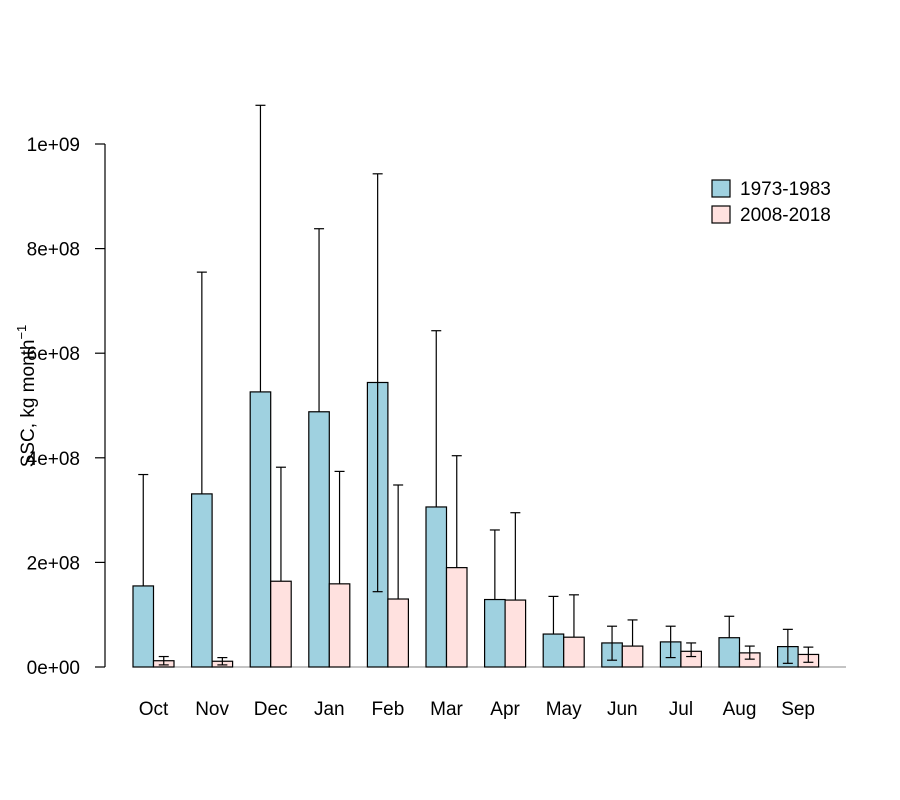 This screenshot has width=900, height=800. What do you see at coordinates (388, 709) in the screenshot?
I see `x-tick-label-feb: Feb` at bounding box center [388, 709].